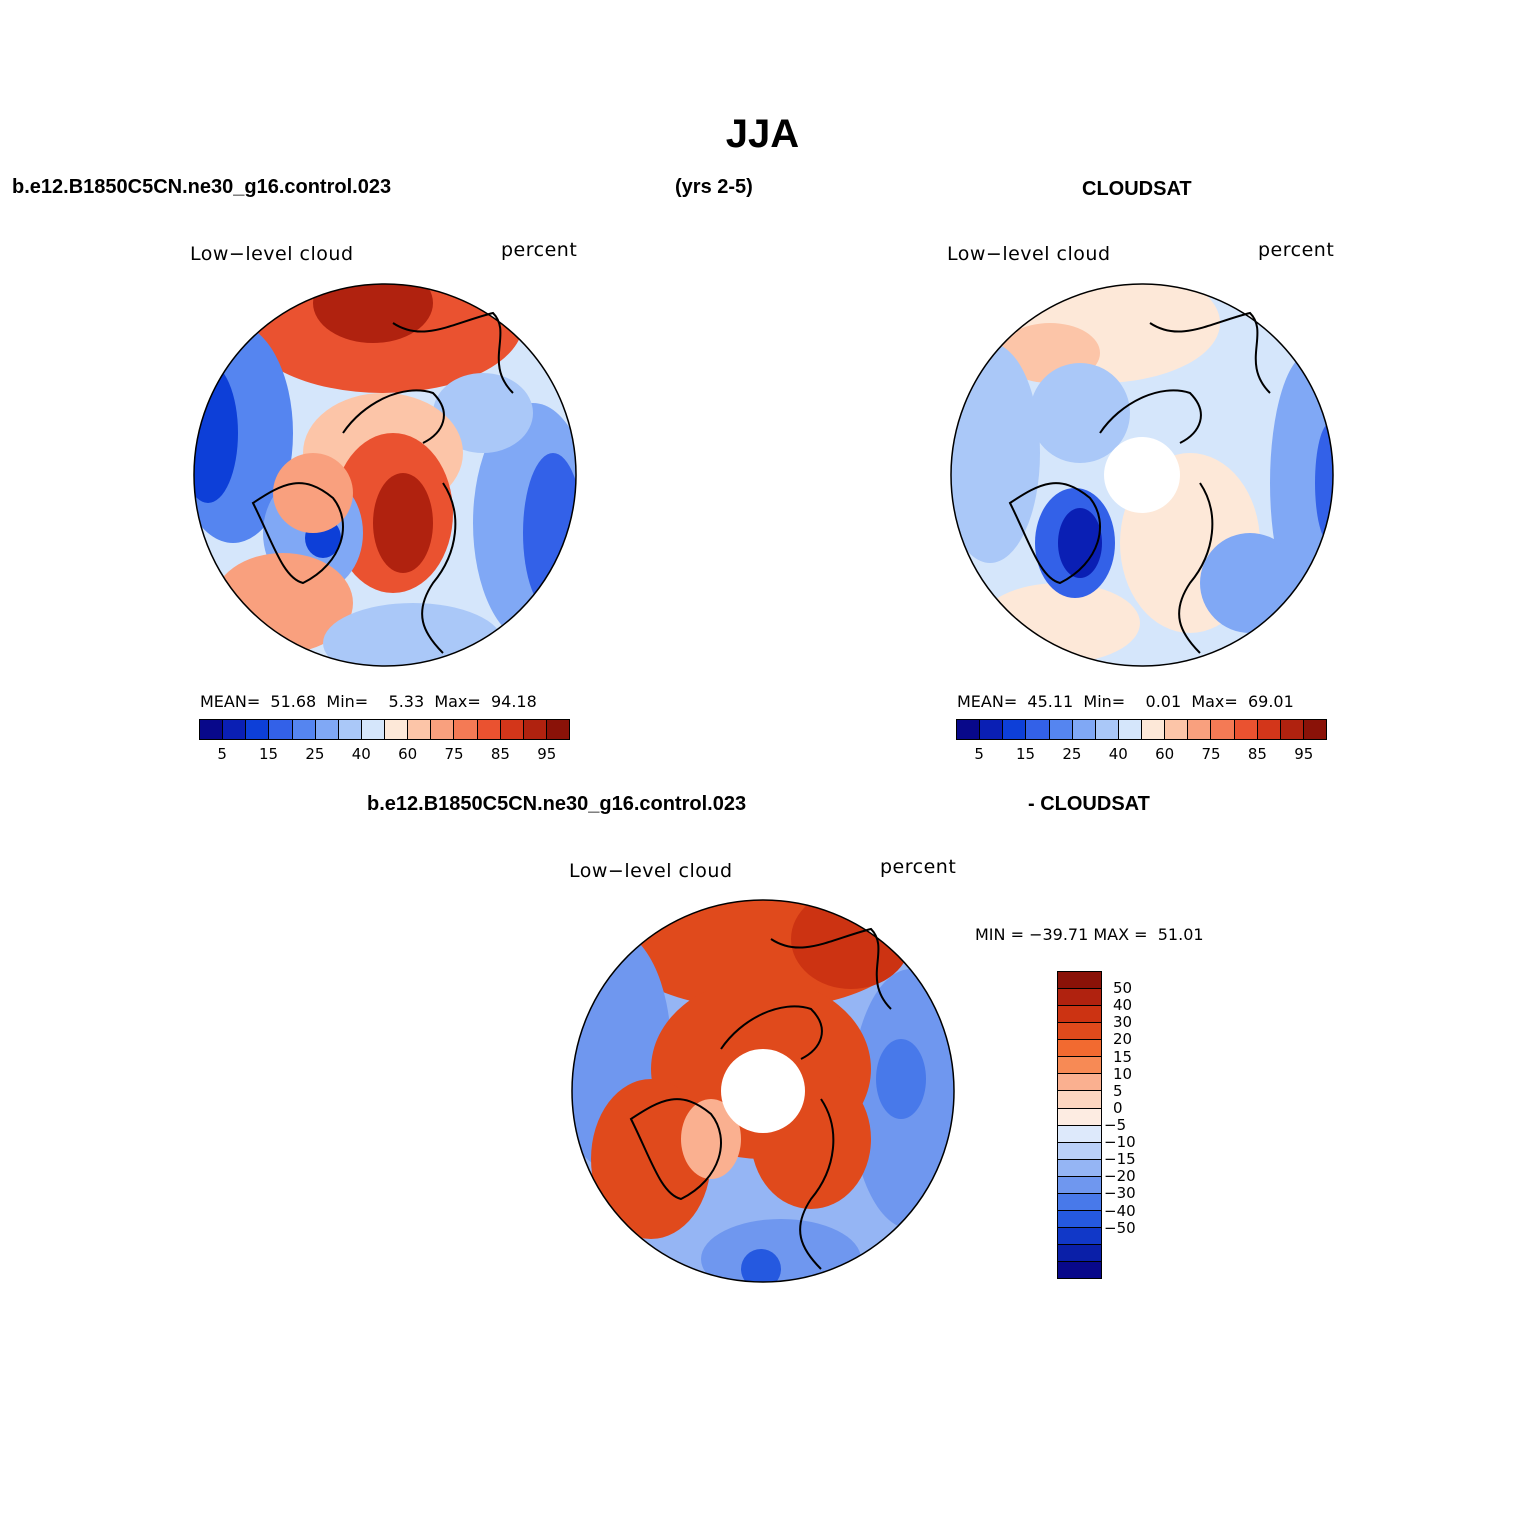 The height and width of the screenshot is (1525, 1525). I want to click on diff-colorbar-tick-label: 10, so click(1123, 1073).